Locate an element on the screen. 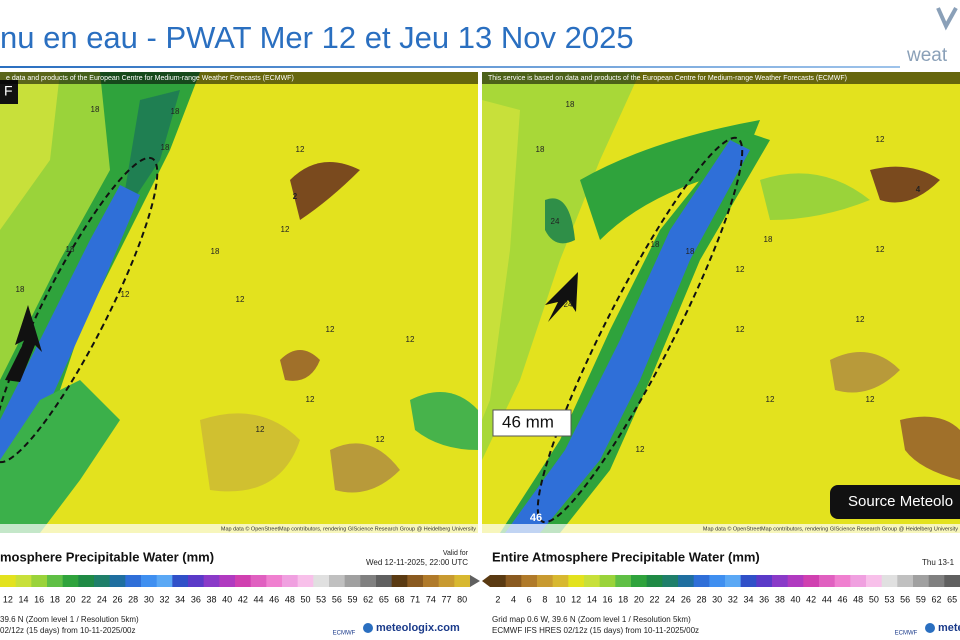  scale-tick-label: 44 is located at coordinates (827, 599).